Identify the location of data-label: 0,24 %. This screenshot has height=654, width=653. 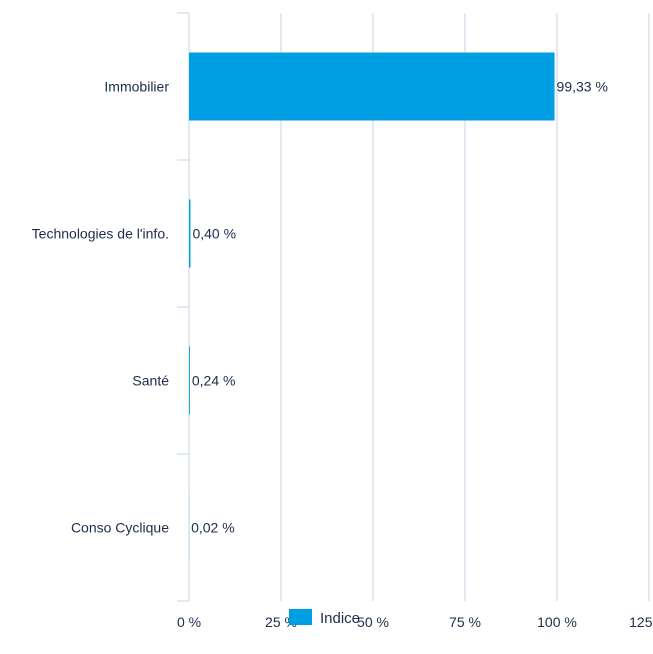
(214, 381).